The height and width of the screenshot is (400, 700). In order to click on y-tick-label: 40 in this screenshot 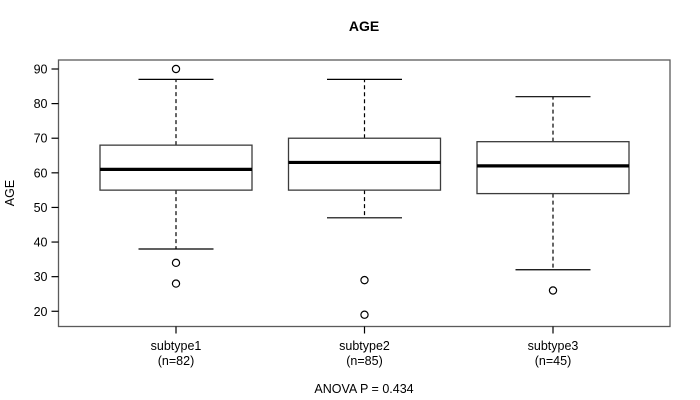, I will do `click(41, 243)`.